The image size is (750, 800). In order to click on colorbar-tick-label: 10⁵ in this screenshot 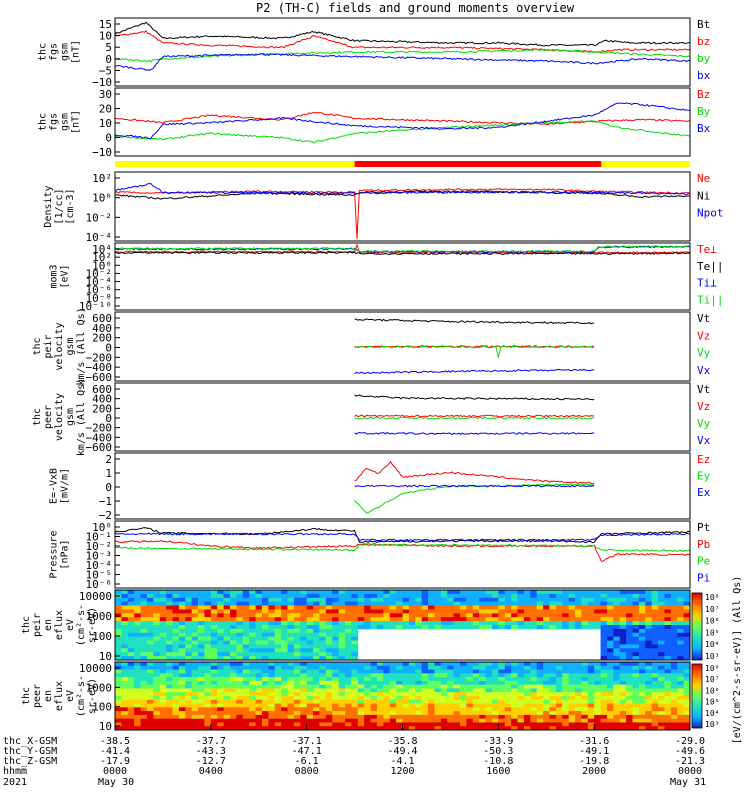, I will do `click(712, 632)`.